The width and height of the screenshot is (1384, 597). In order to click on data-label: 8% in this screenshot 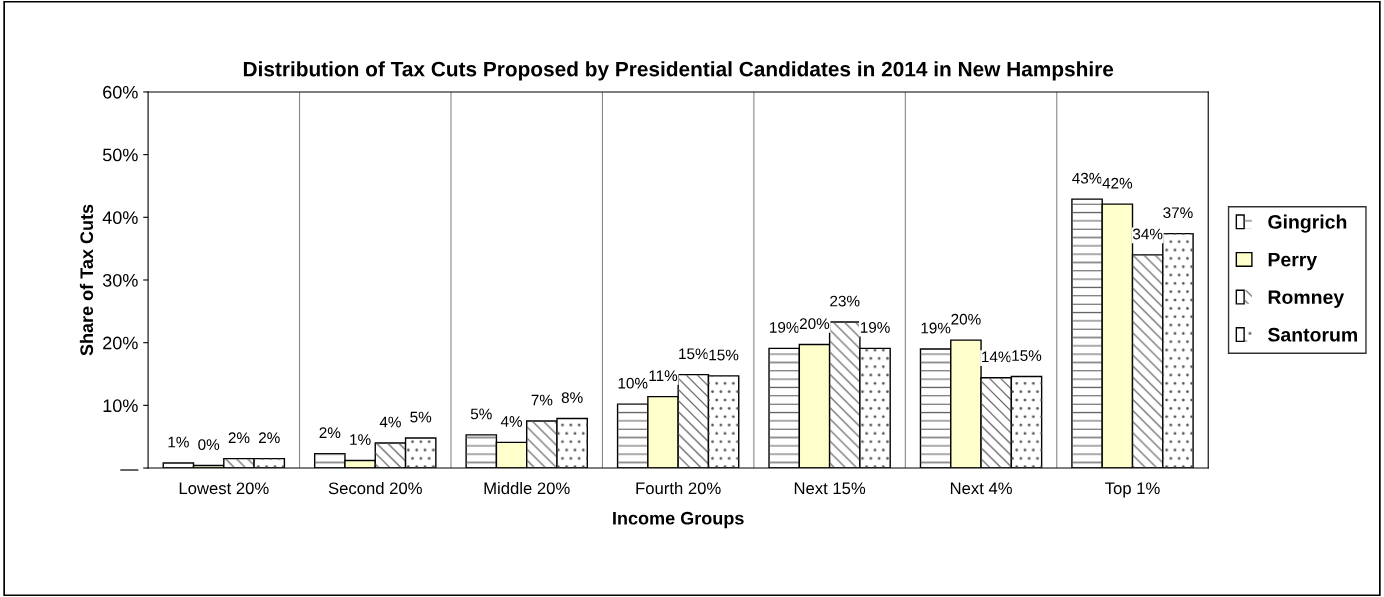, I will do `click(572, 398)`.